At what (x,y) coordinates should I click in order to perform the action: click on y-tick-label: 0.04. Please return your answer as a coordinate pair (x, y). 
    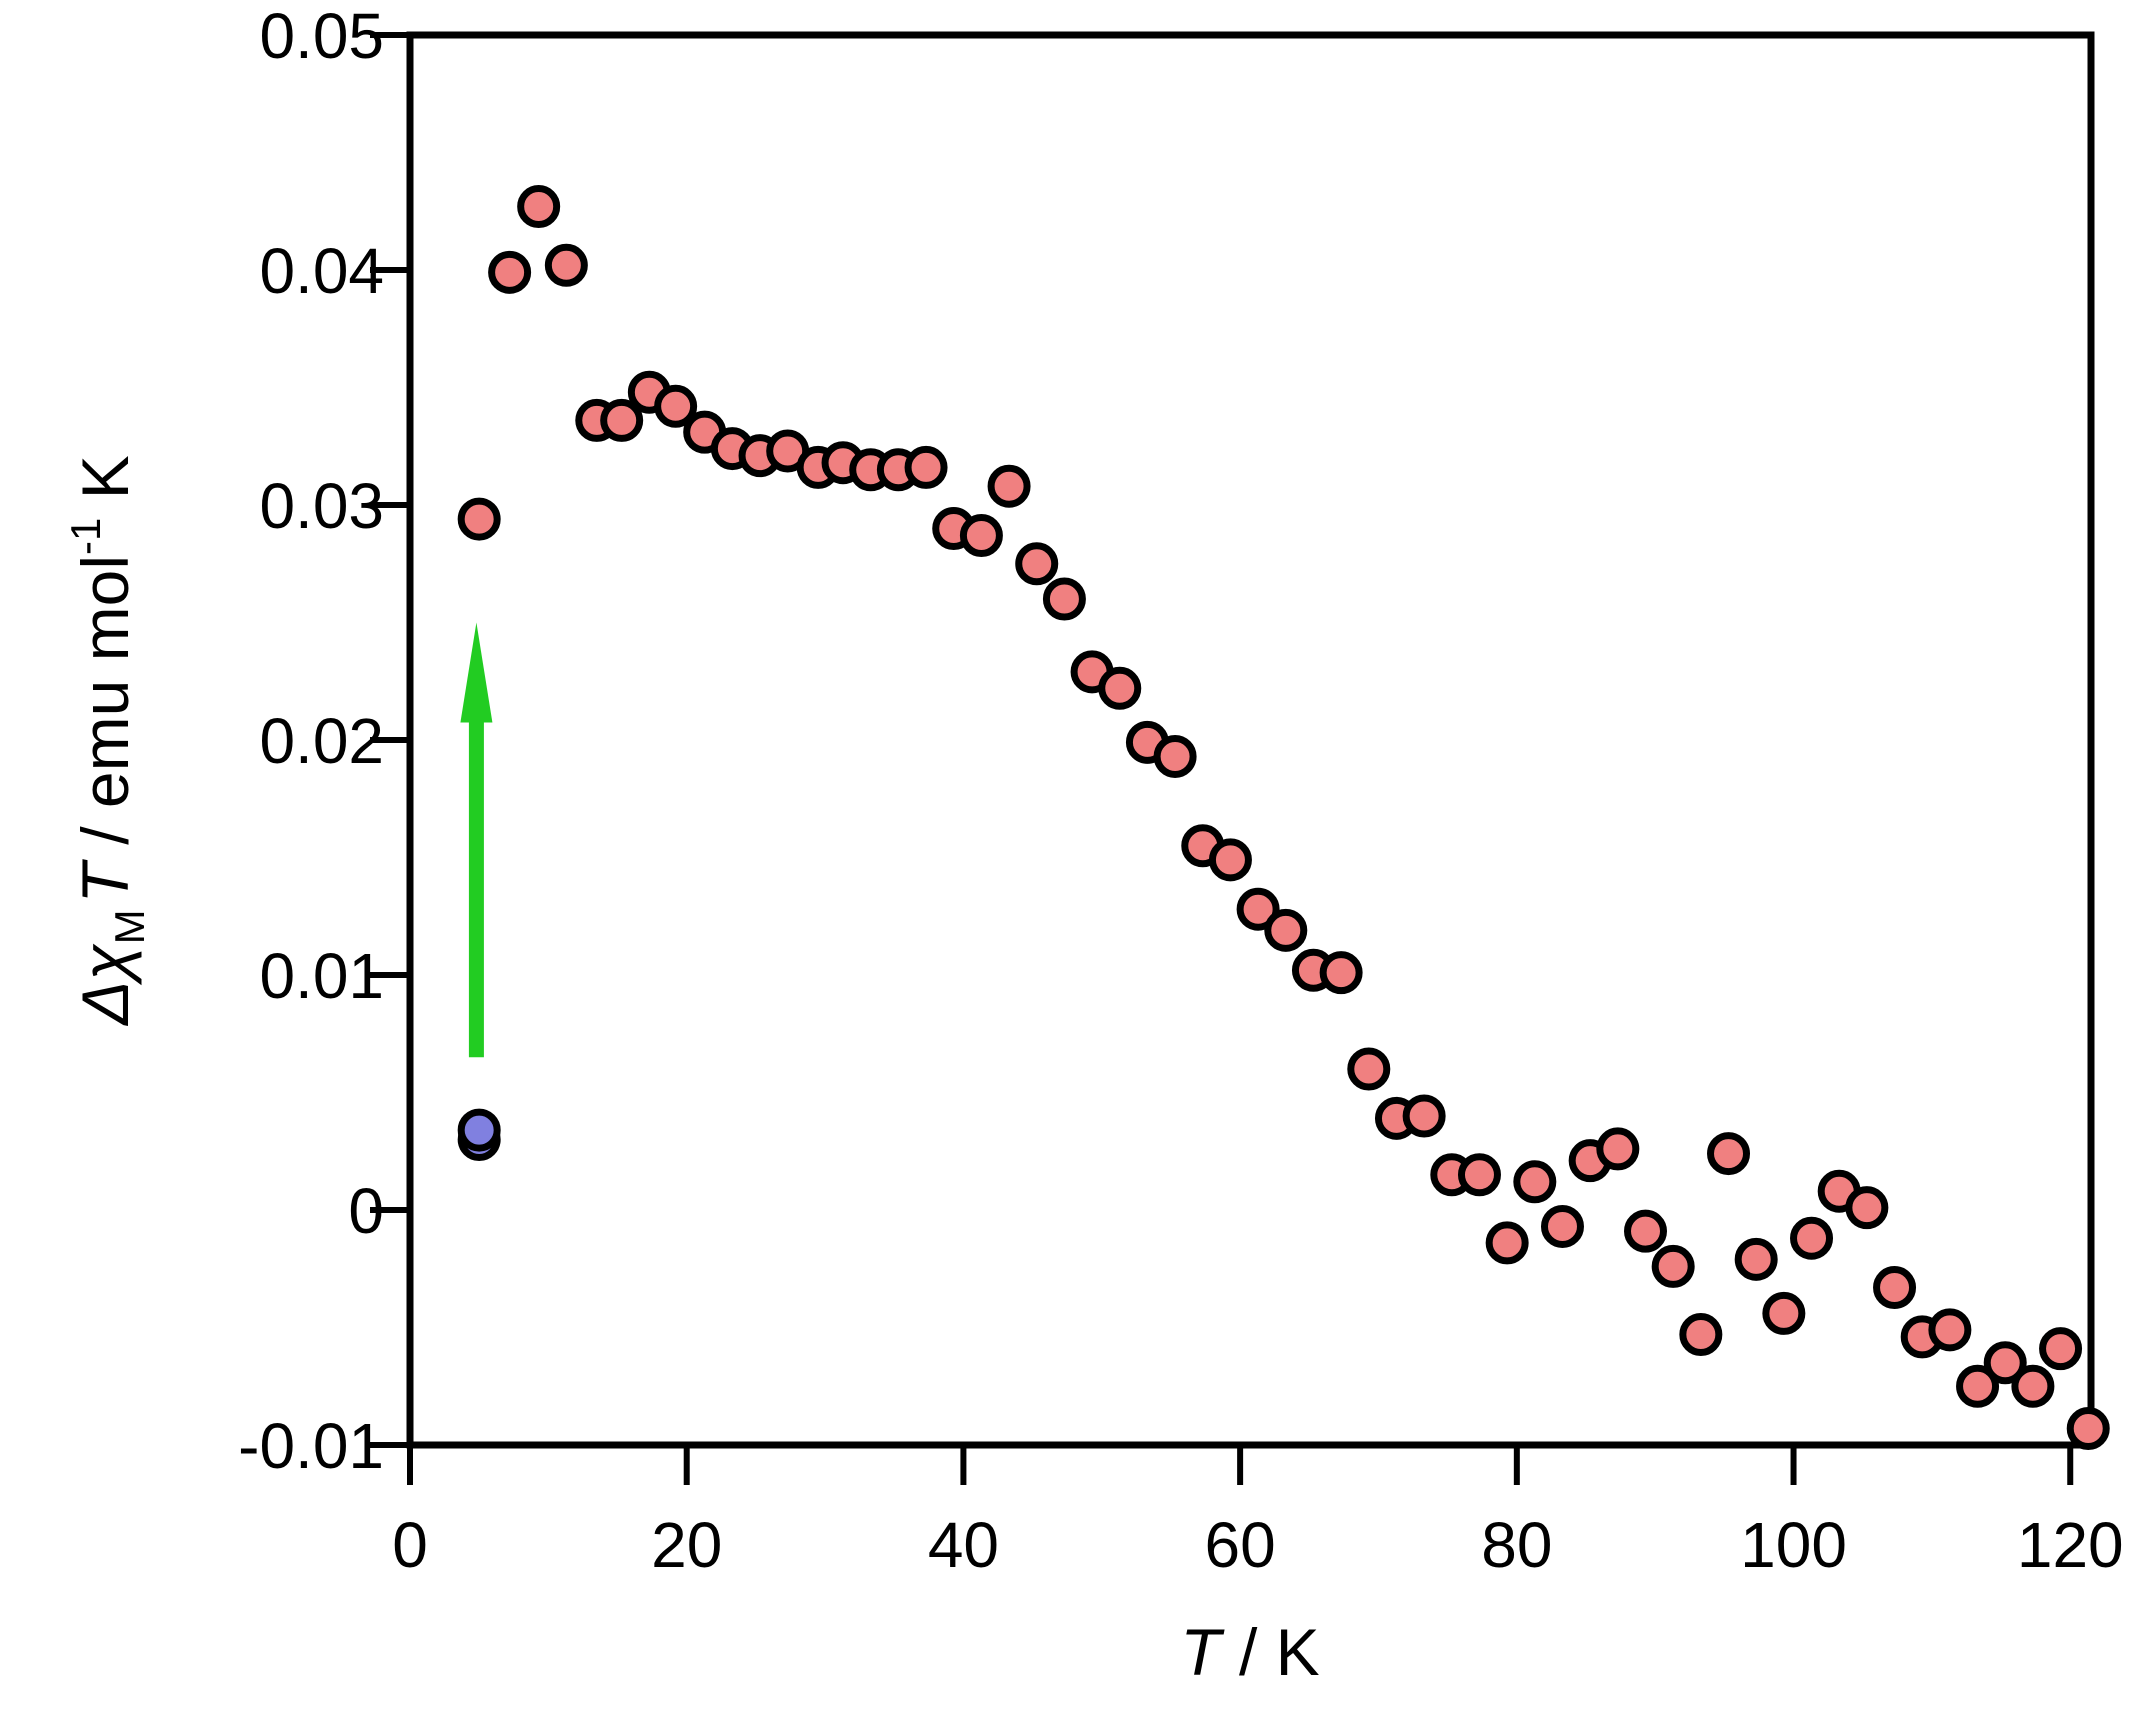
    Looking at the image, I should click on (321, 271).